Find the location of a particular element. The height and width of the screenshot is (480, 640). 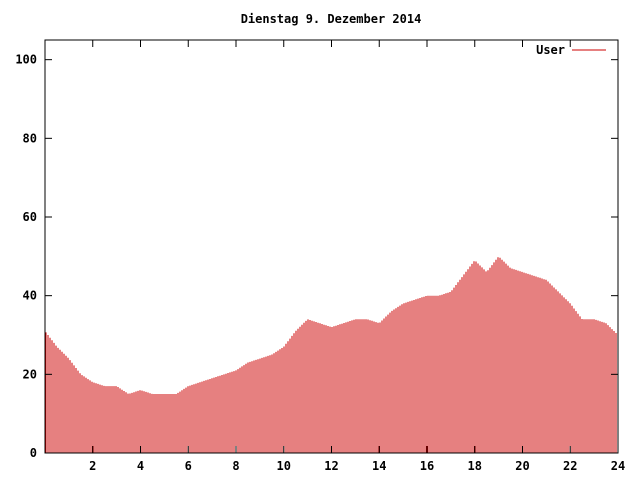

x-tick-label: 18 is located at coordinates (475, 466).